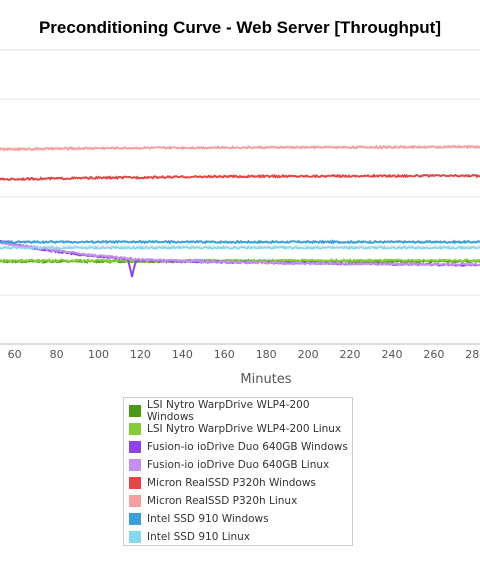 The width and height of the screenshot is (480, 568). What do you see at coordinates (308, 354) in the screenshot?
I see `x-tick-label: 200` at bounding box center [308, 354].